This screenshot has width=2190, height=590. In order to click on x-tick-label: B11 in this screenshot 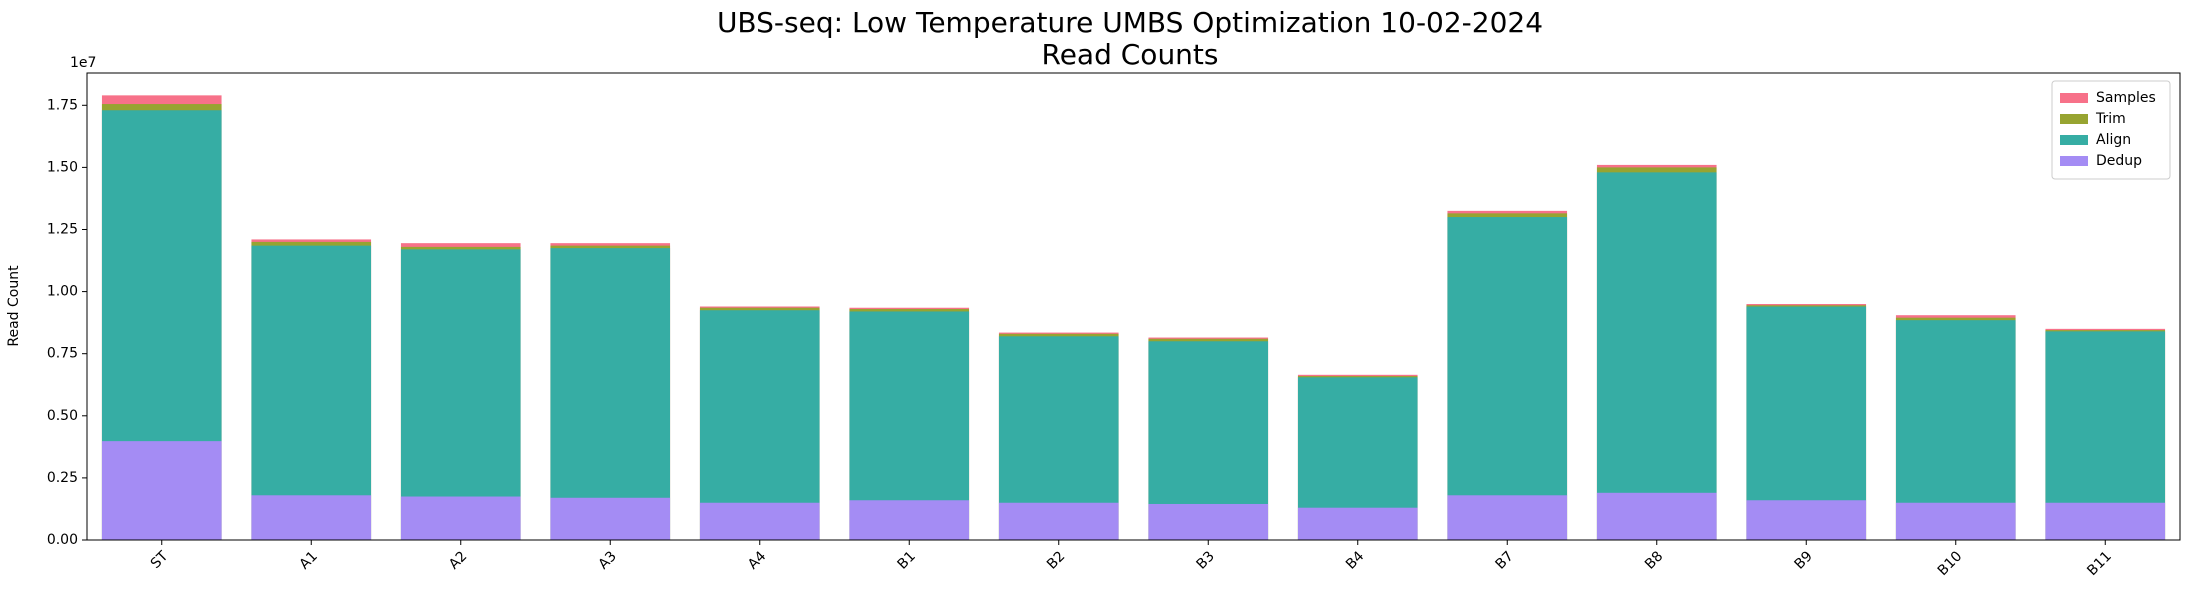, I will do `click(2099, 563)`.